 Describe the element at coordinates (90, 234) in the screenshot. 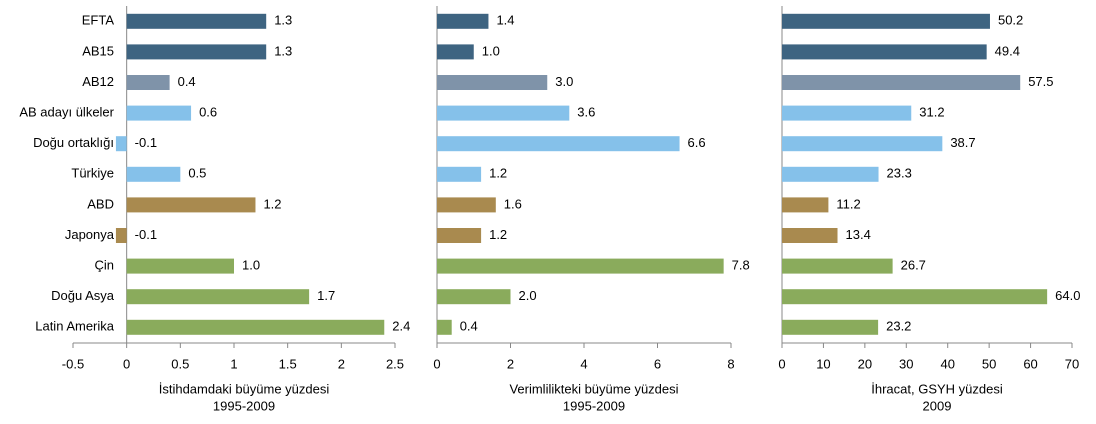

I see `category-label: Japonya` at that location.